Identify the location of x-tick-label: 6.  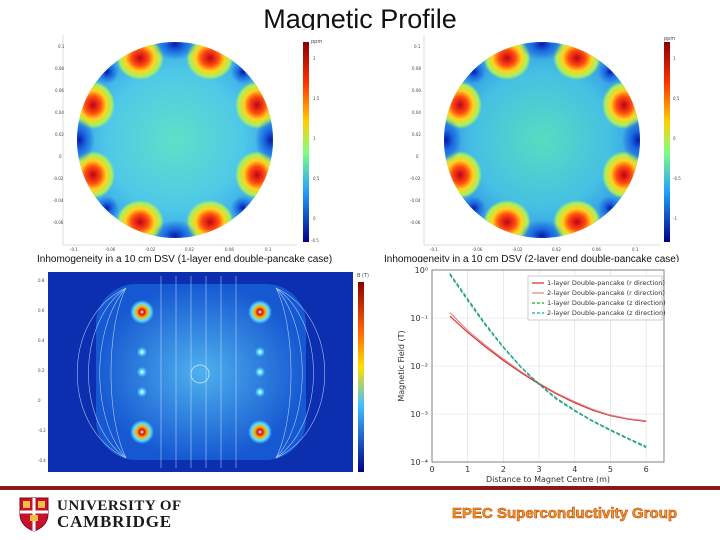
(646, 469).